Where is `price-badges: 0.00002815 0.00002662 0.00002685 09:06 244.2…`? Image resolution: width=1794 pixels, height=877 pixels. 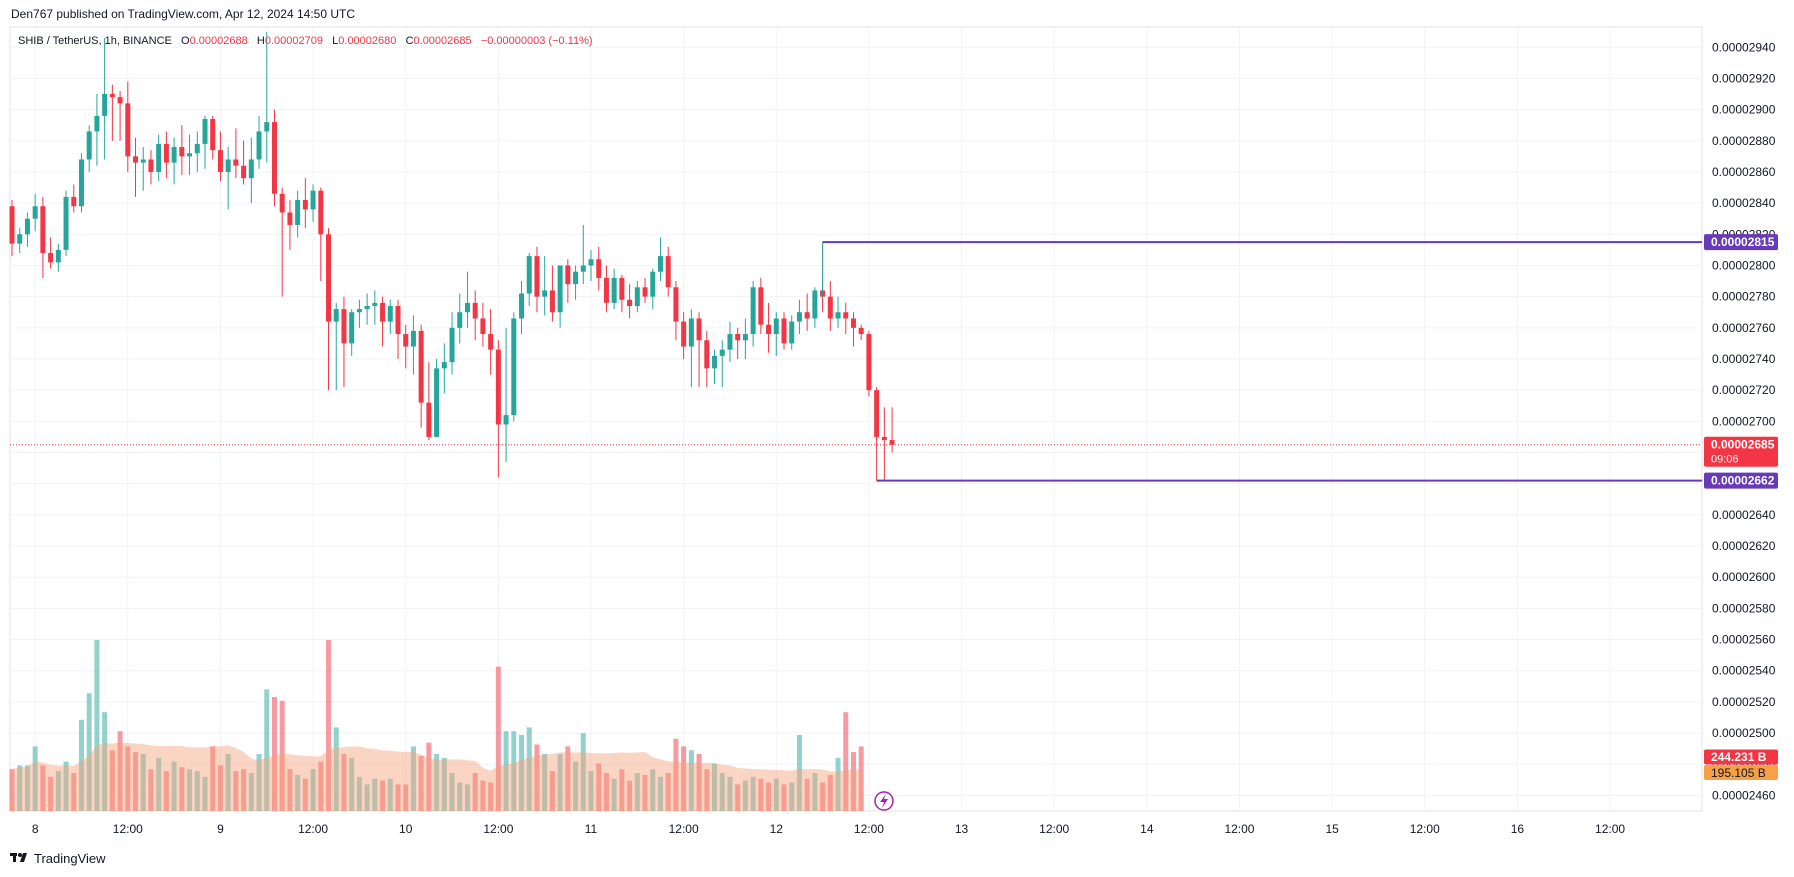
price-badges: 0.00002815 0.00002662 0.00002685 09:06 244.2… is located at coordinates (1741, 507).